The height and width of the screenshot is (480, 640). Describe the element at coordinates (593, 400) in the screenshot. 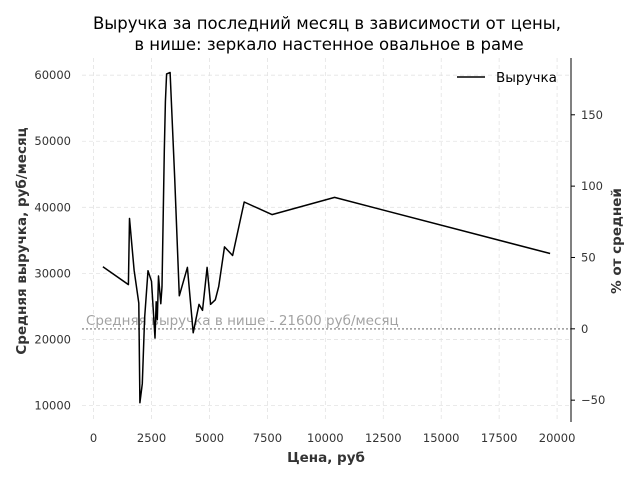

I see `y2-tick-label: −50` at that location.